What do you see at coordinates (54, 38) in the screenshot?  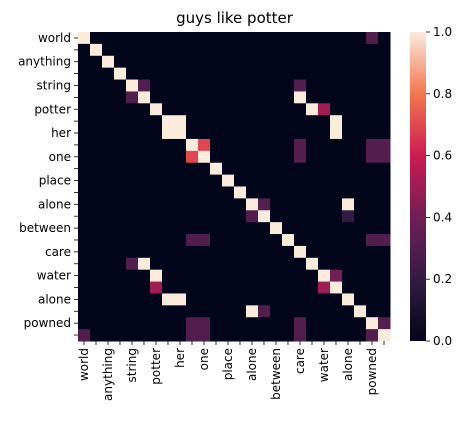 I see `y-tick-label: world` at bounding box center [54, 38].